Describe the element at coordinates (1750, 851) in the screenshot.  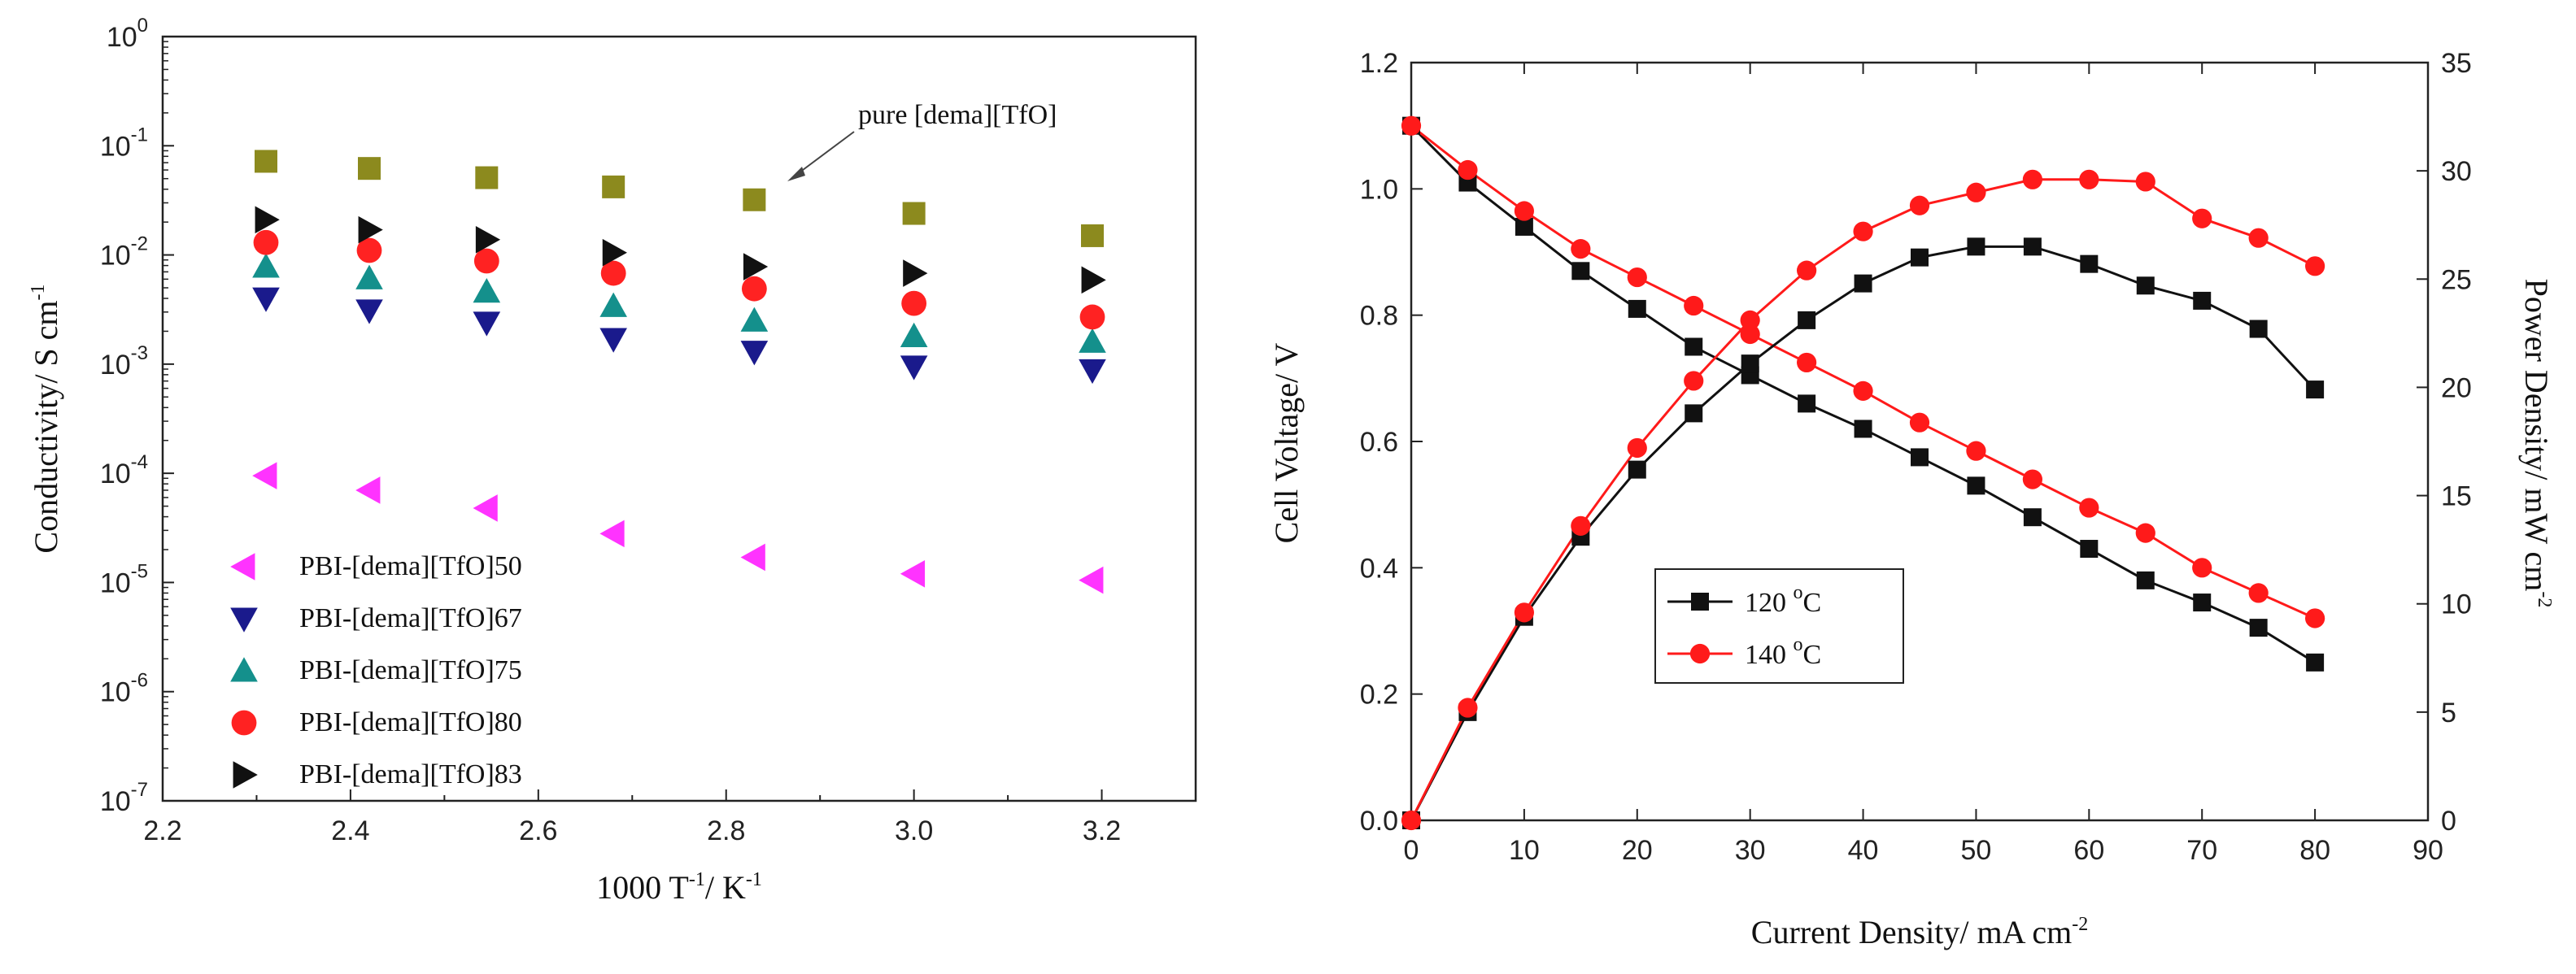
I see `x-tick-label: 30` at that location.